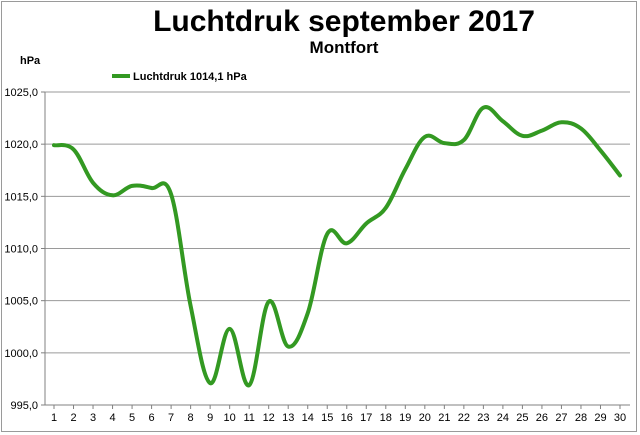 Image resolution: width=640 pixels, height=435 pixels. Describe the element at coordinates (308, 418) in the screenshot. I see `x-tick-label: 14` at that location.